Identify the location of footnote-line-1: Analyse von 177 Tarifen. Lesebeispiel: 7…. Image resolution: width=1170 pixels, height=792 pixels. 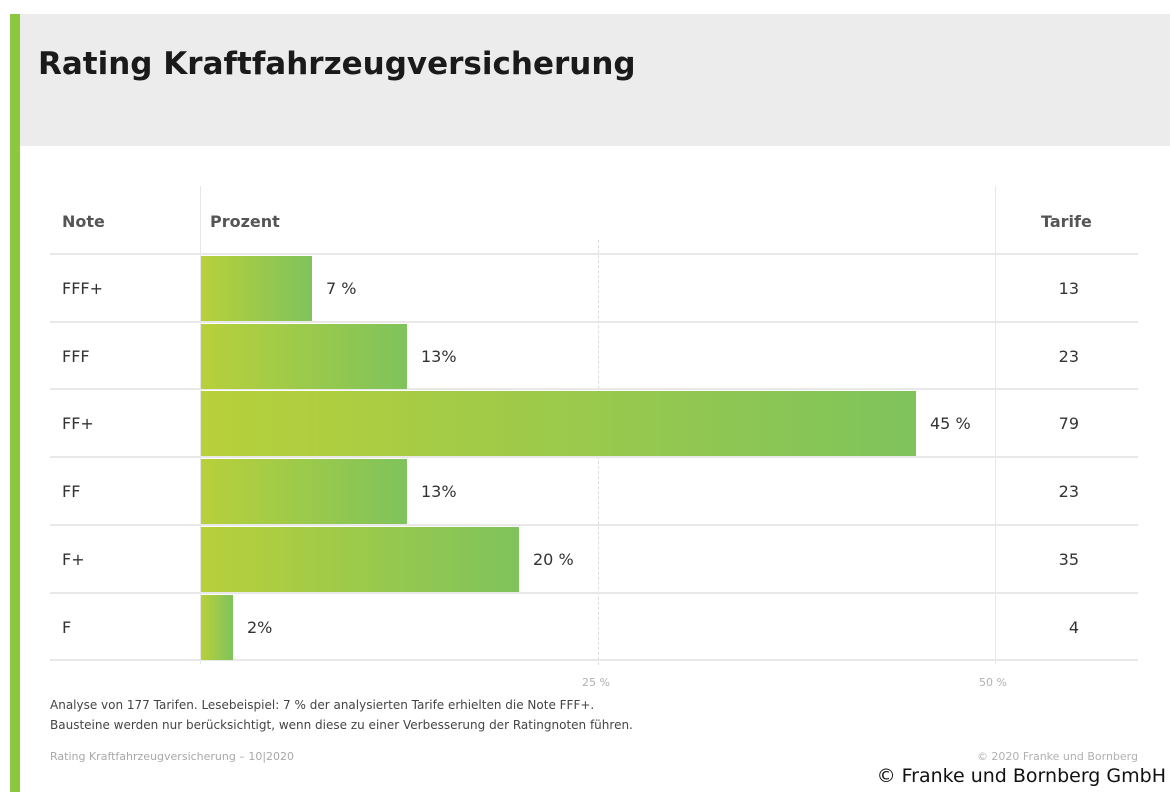
(322, 705).